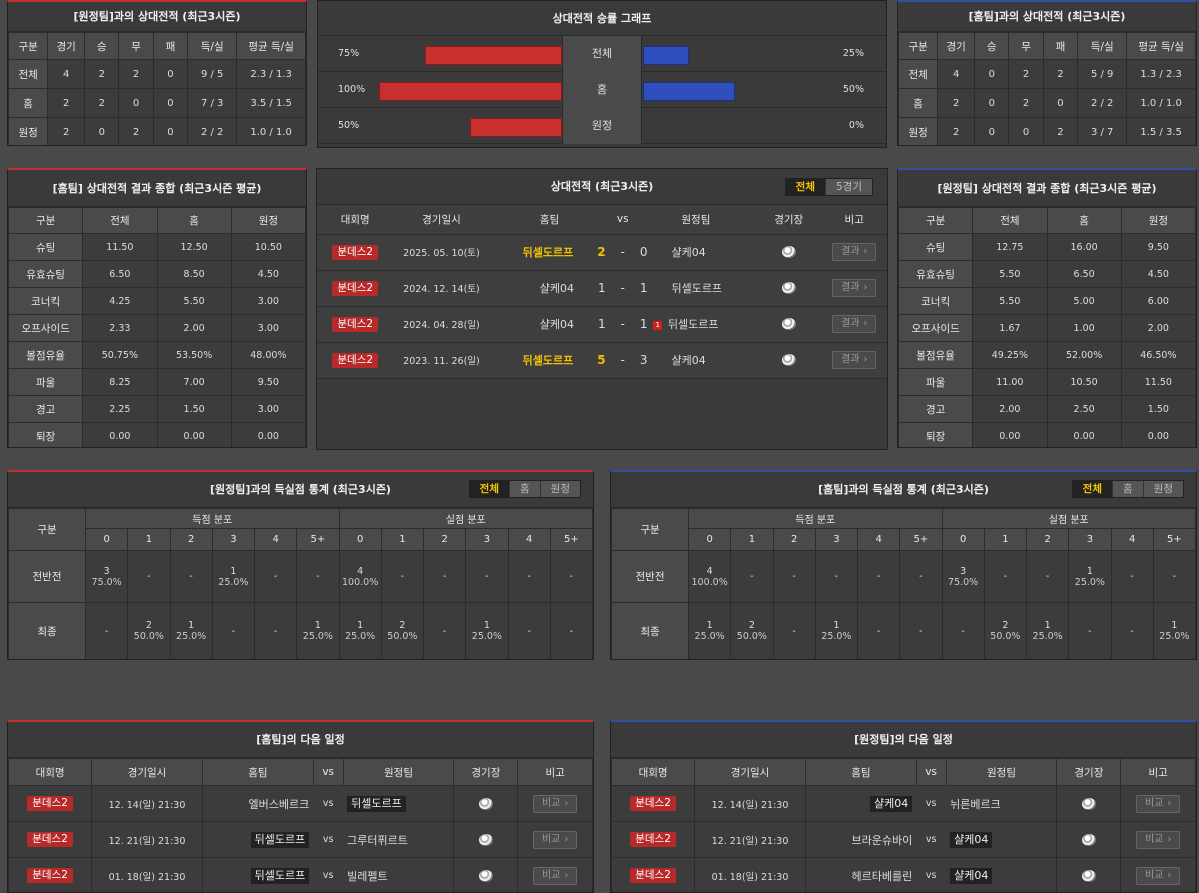 Image resolution: width=1199 pixels, height=893 pixels. Describe the element at coordinates (549, 288) in the screenshot. I see `home-team-cell: 샬케04 1` at that location.